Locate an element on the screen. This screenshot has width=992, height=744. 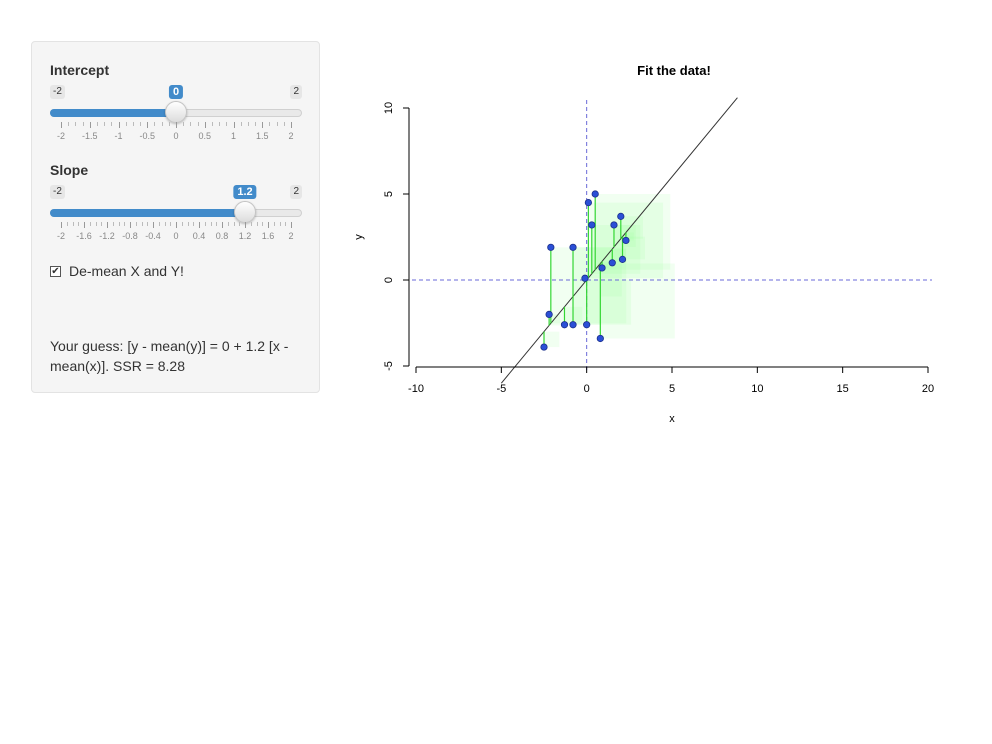
intercept-slider-tick-label: -2 is located at coordinates (61, 136).